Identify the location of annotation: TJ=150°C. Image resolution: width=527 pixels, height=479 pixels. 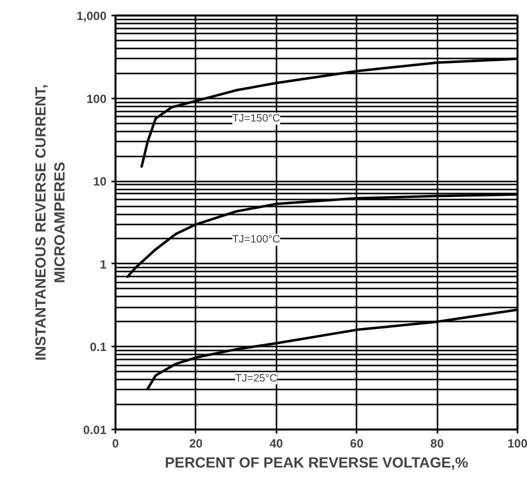
(256, 118).